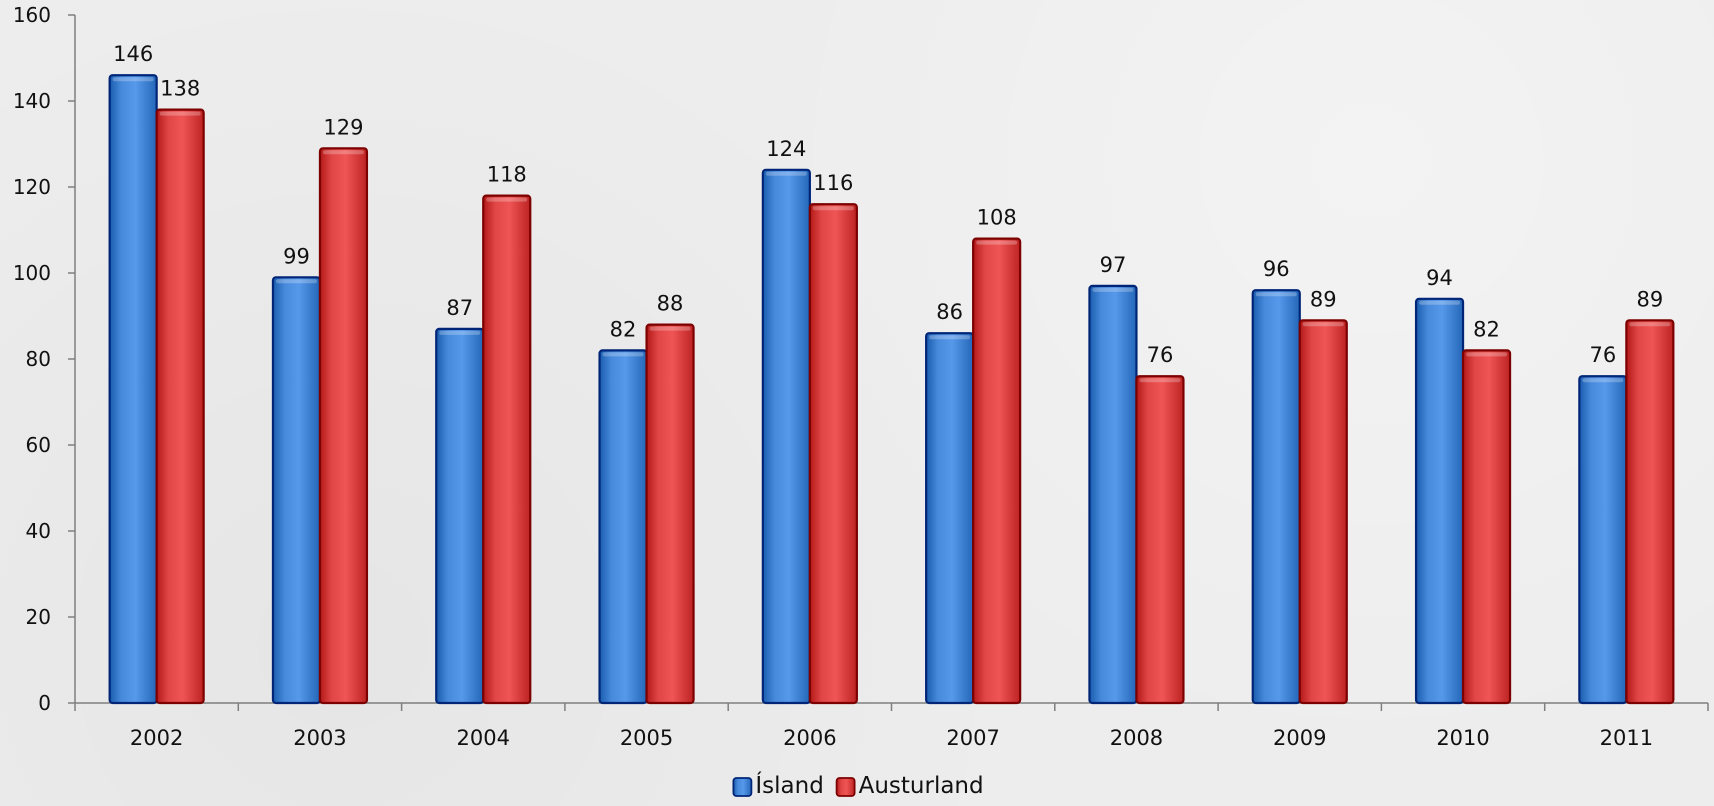  Describe the element at coordinates (343, 426) in the screenshot. I see `bar-austurland-2003` at that location.